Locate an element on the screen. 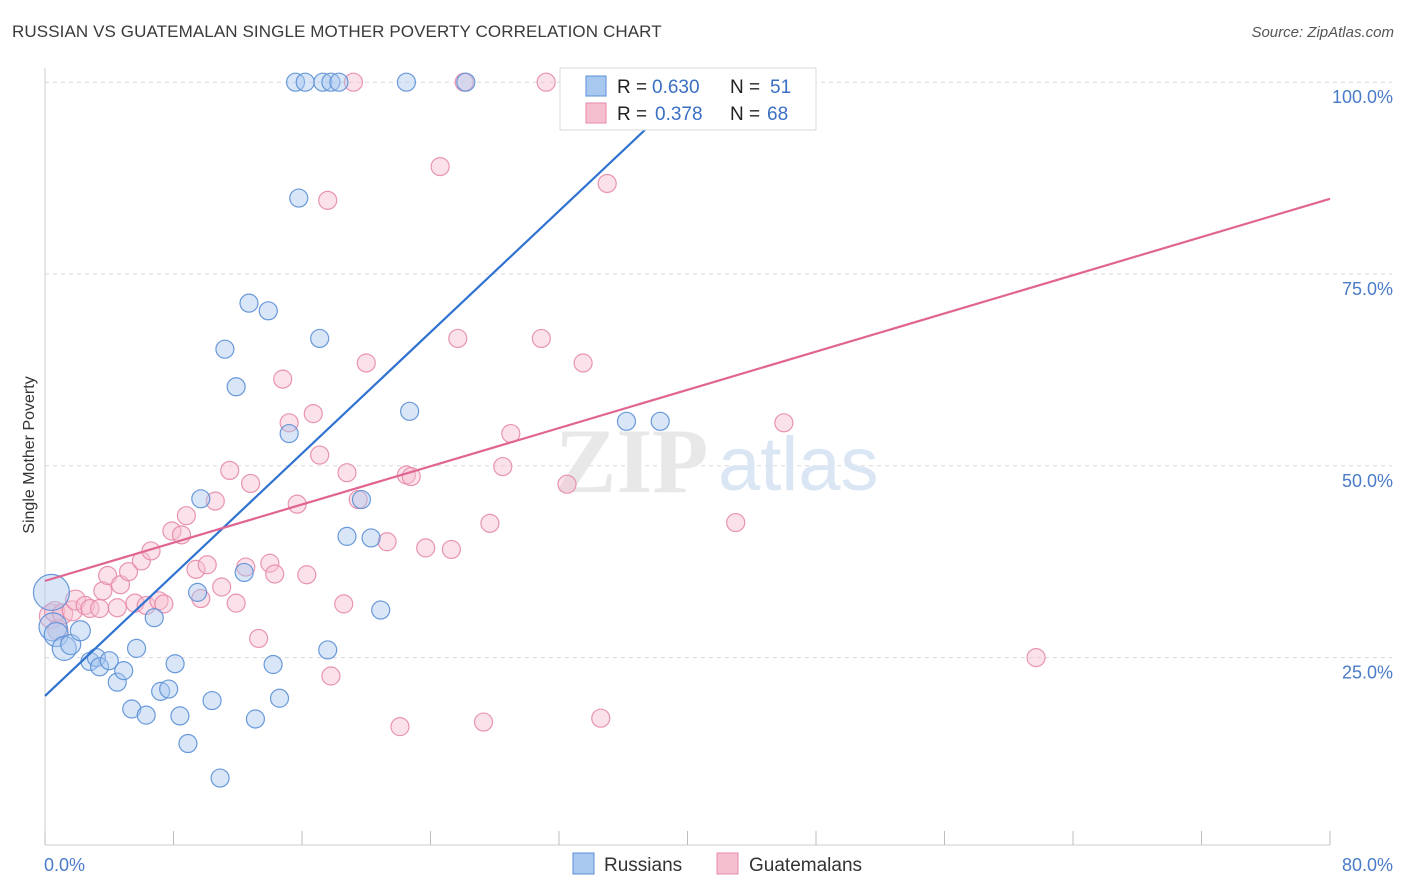 The height and width of the screenshot is (892, 1406). legend-n-label-guatemalans: N = is located at coordinates (745, 114).